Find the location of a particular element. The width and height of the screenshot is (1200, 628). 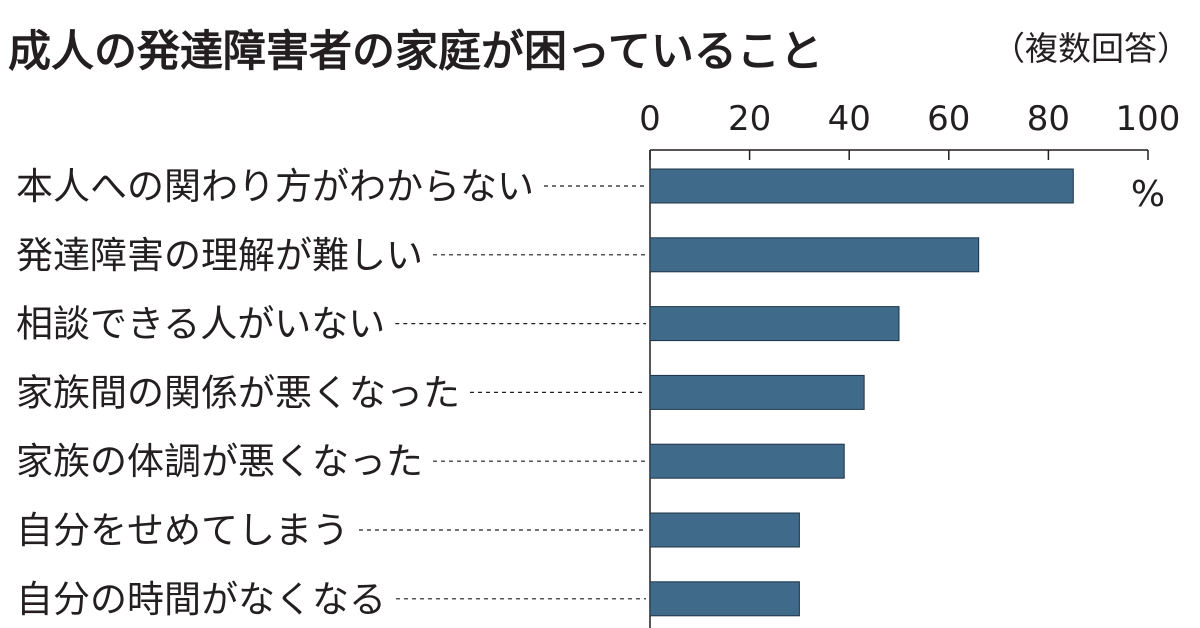

x-tick-label: 20 is located at coordinates (749, 119).